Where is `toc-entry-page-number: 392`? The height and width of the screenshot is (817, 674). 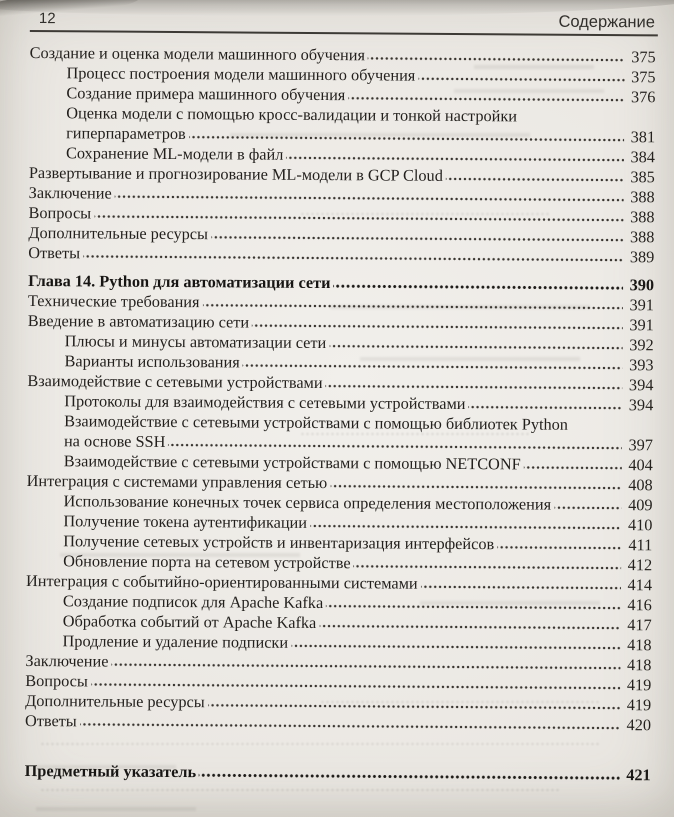 toc-entry-page-number: 392 is located at coordinates (641, 345).